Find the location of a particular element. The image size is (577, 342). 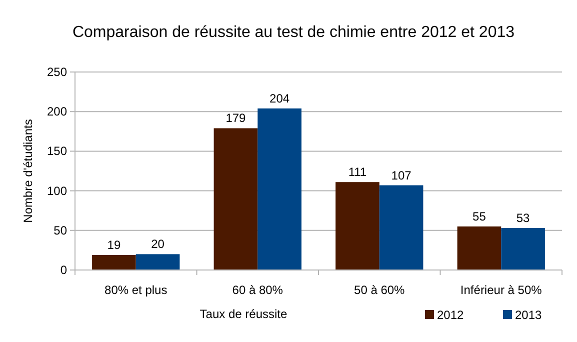

x-tick-label: Inférieur à 50% is located at coordinates (501, 290).